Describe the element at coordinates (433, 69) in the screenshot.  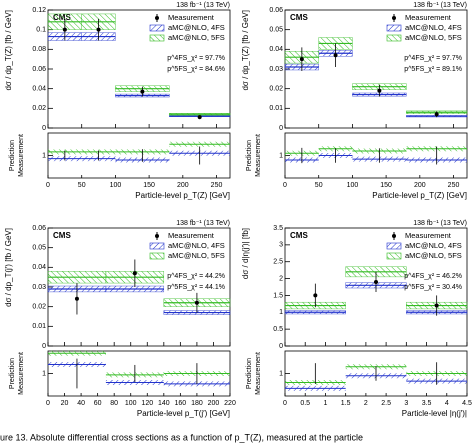
I see `annotation: p^5FS_χ² = 89.1%` at that location.